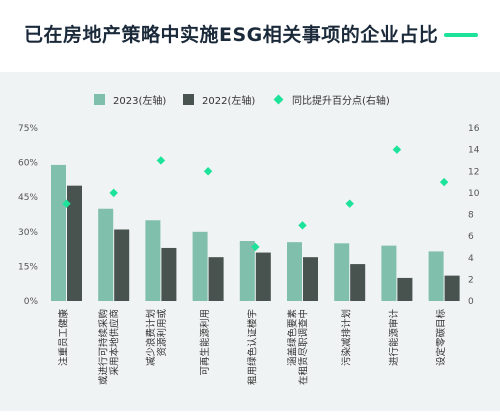 The height and width of the screenshot is (415, 500). Describe the element at coordinates (471, 259) in the screenshot. I see `right-axis-tick-label: 4` at that location.